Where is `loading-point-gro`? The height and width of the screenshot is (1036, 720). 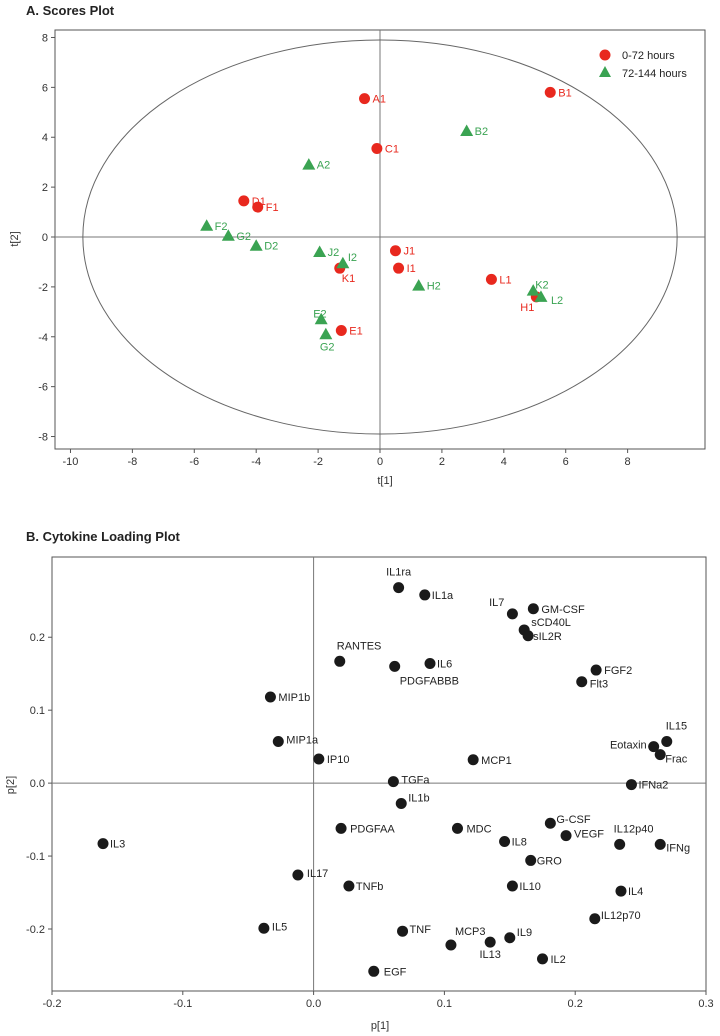
loading-point-gro is located at coordinates (531, 860).